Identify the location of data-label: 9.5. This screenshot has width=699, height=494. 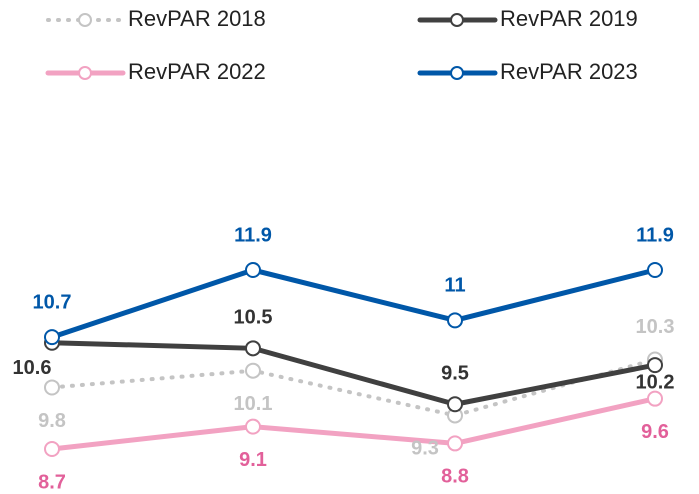
(455, 374).